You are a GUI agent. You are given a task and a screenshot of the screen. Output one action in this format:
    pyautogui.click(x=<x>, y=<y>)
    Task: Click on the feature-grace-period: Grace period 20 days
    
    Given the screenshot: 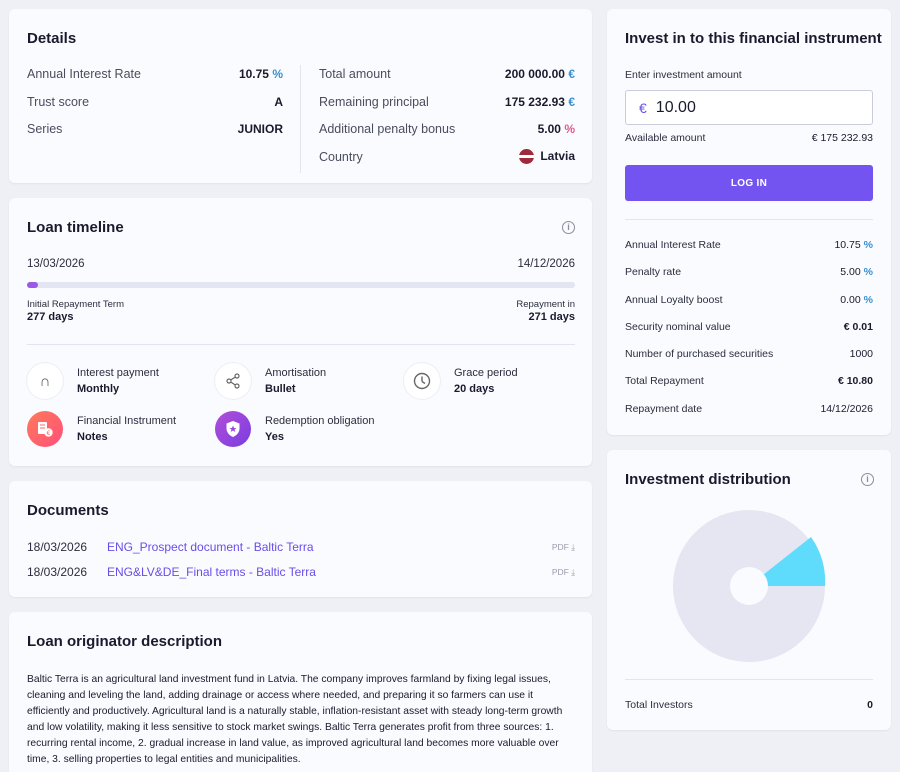 What is the action you would take?
    pyautogui.click(x=461, y=381)
    